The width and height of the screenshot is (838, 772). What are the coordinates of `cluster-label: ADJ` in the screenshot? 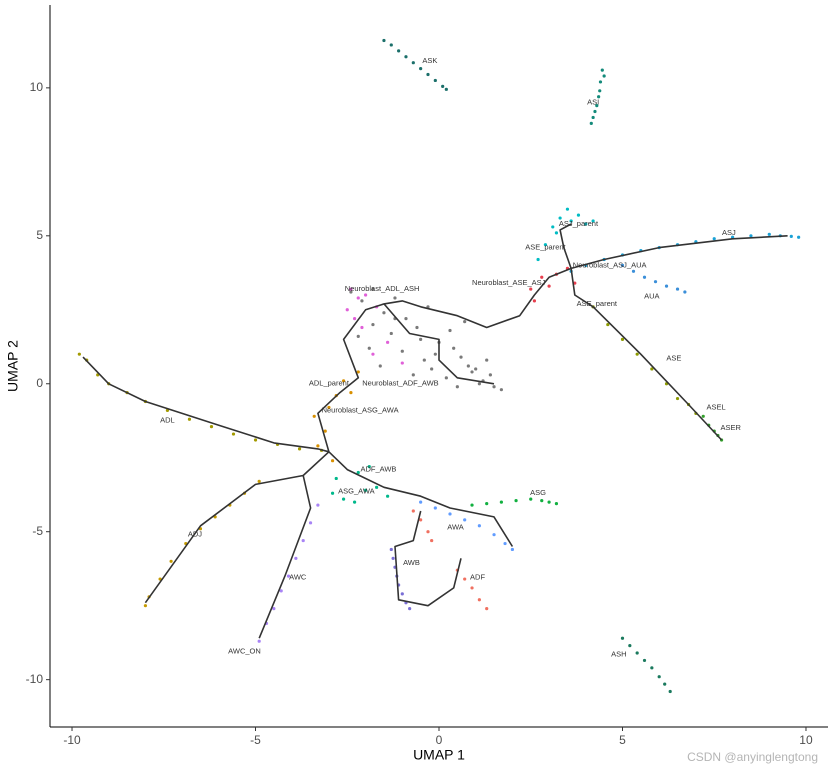 It's located at (195, 534).